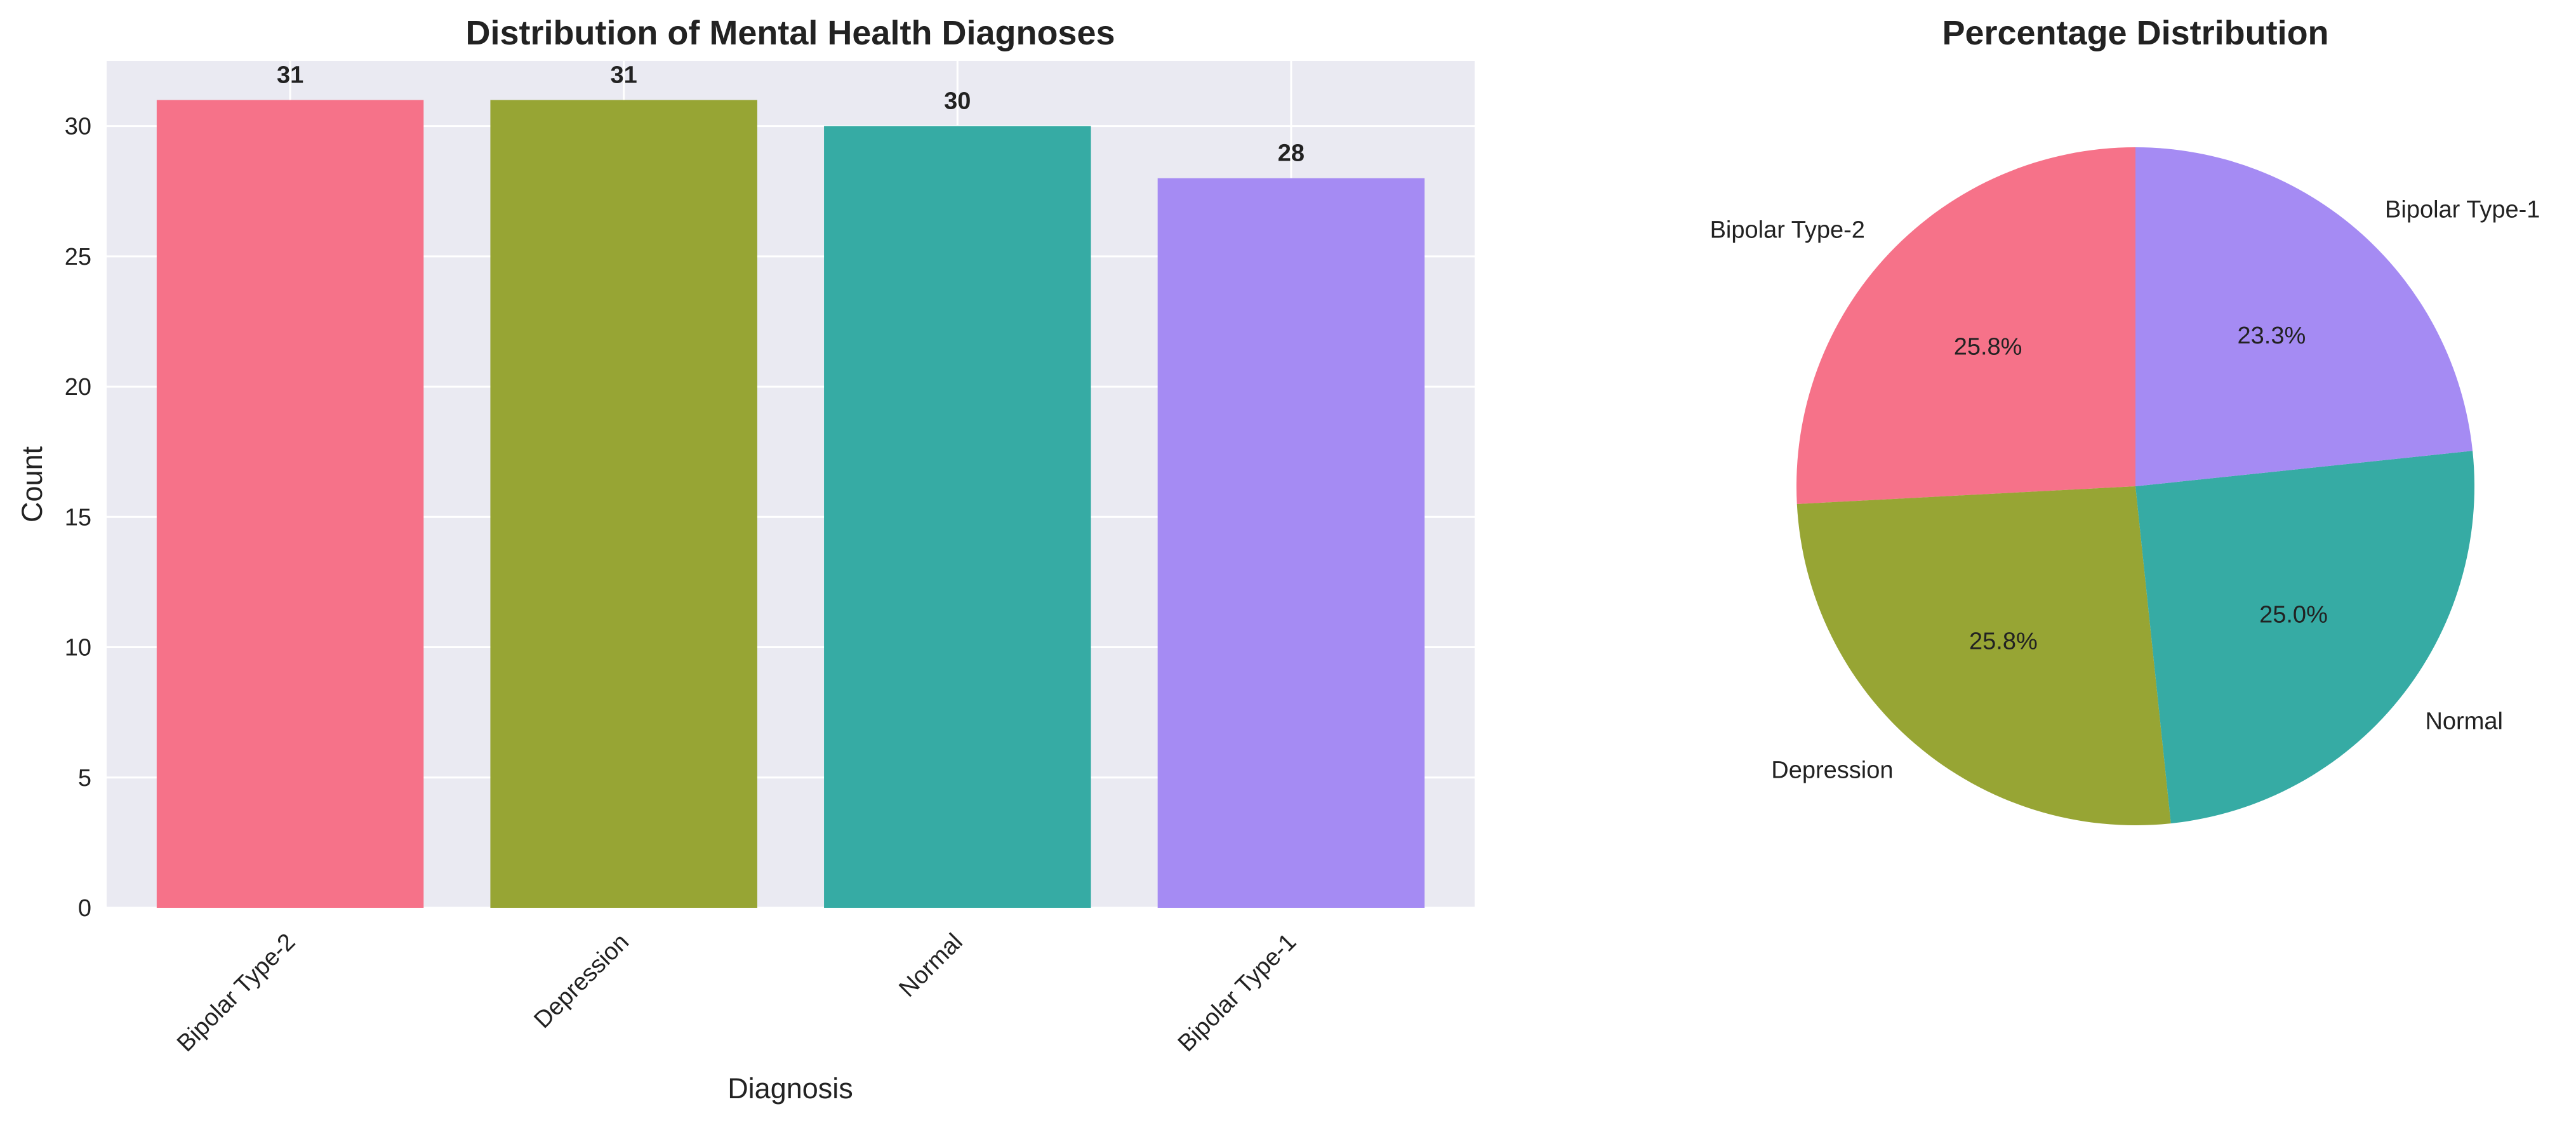 The height and width of the screenshot is (1123, 2576). What do you see at coordinates (2141, 489) in the screenshot?
I see `pie-percent-labels: 25.8% 25.8% 25.0% 23.3%` at bounding box center [2141, 489].